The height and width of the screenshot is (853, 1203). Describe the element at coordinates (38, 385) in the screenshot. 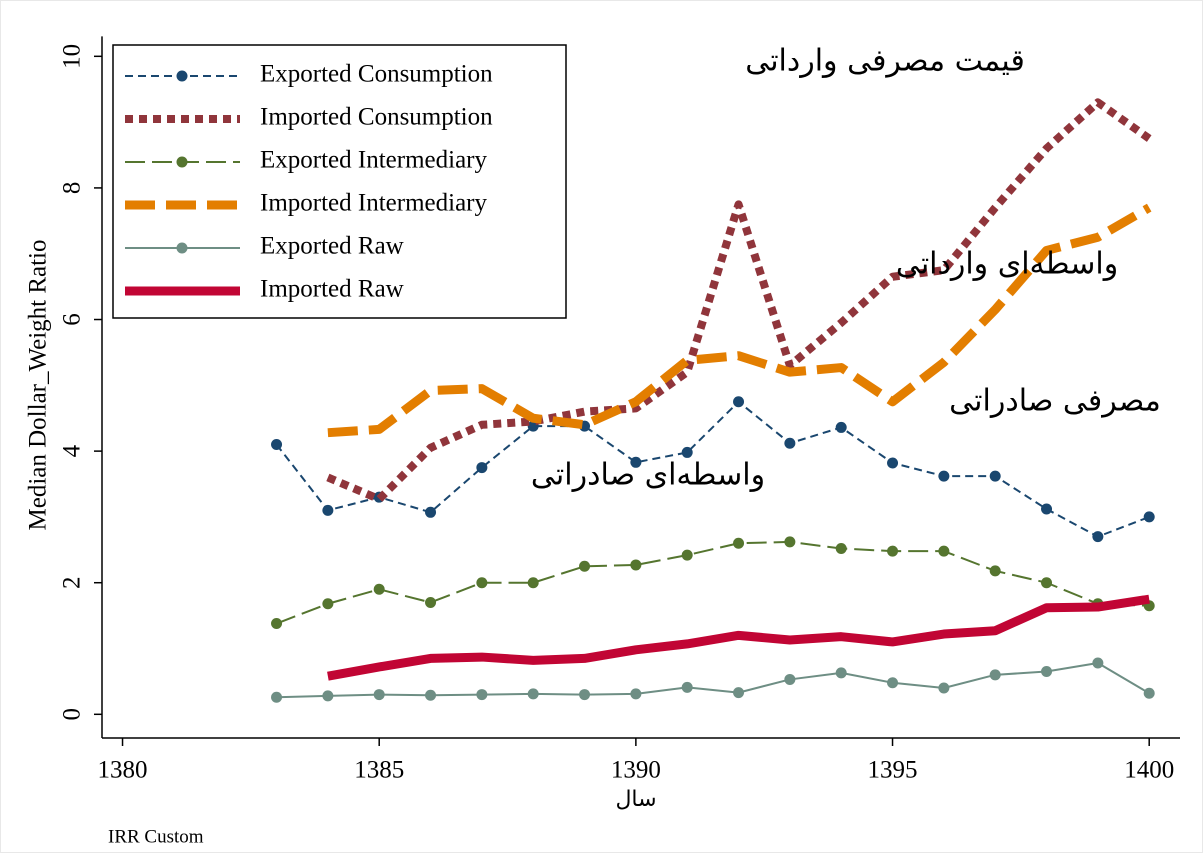

I see `y-axis-label: Median Dollar_Weight Ratio` at that location.